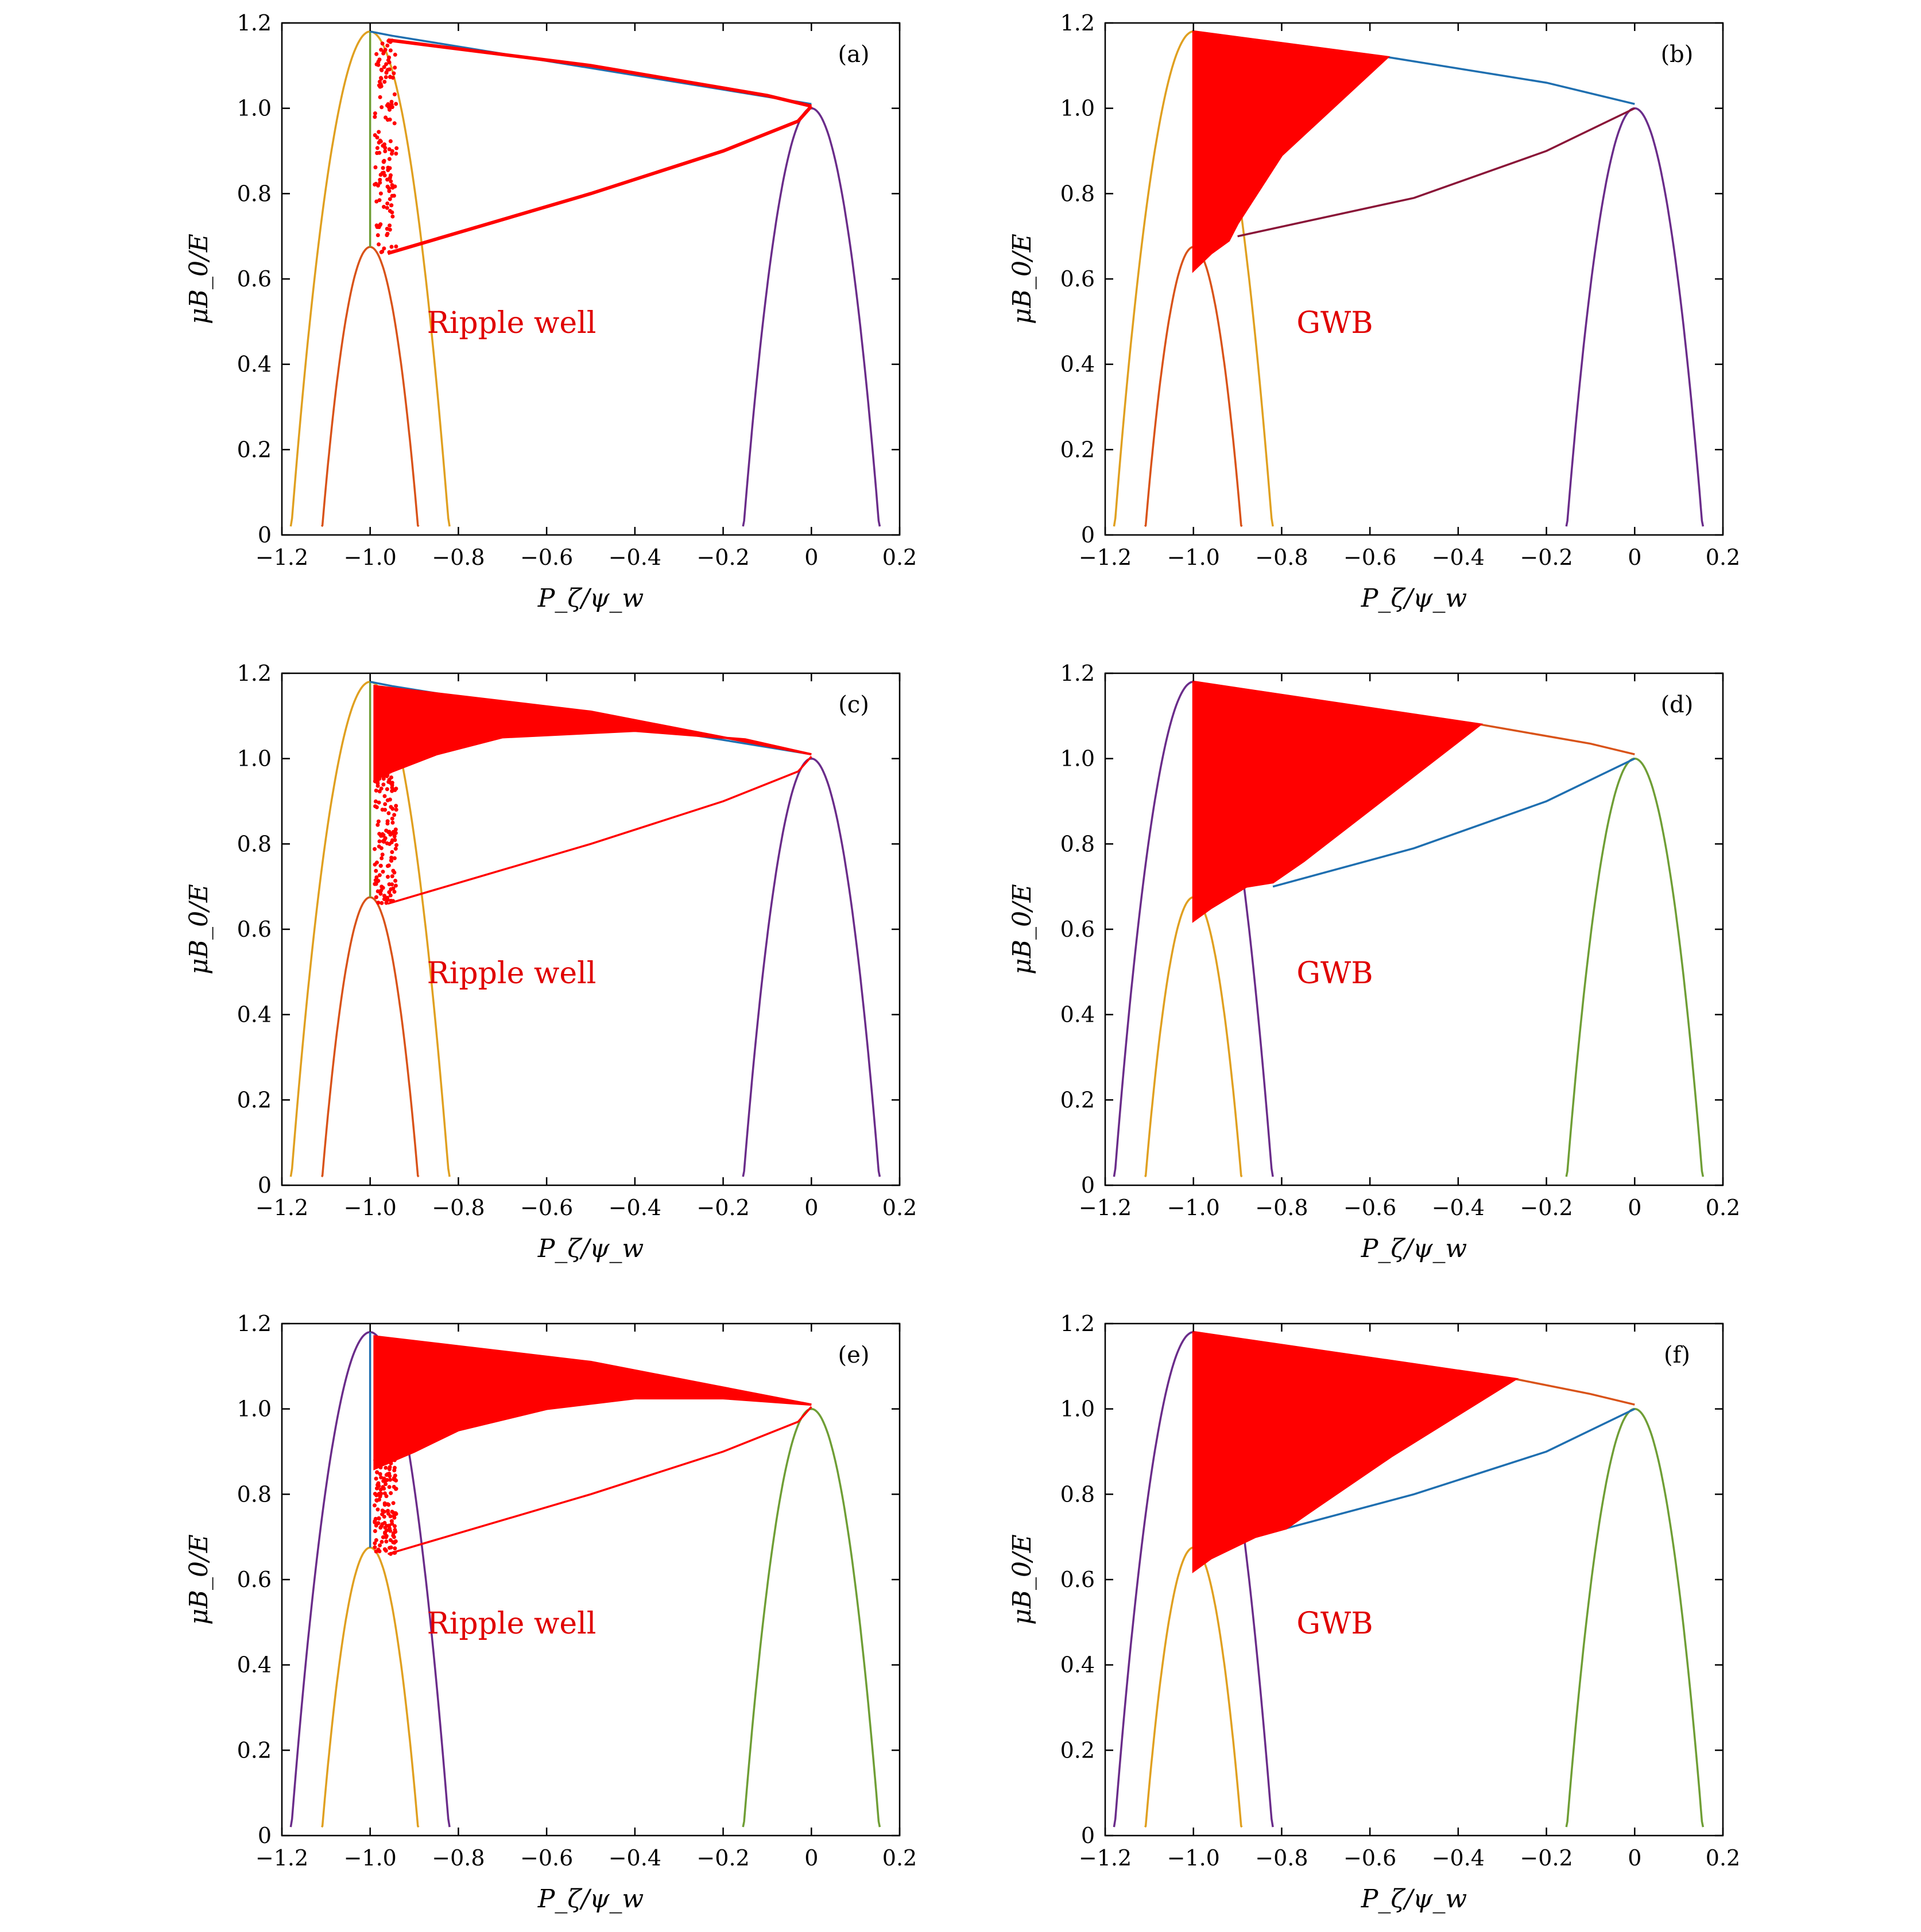 This screenshot has width=1921, height=1932. I want to click on region-annotation: GWB, so click(1334, 323).